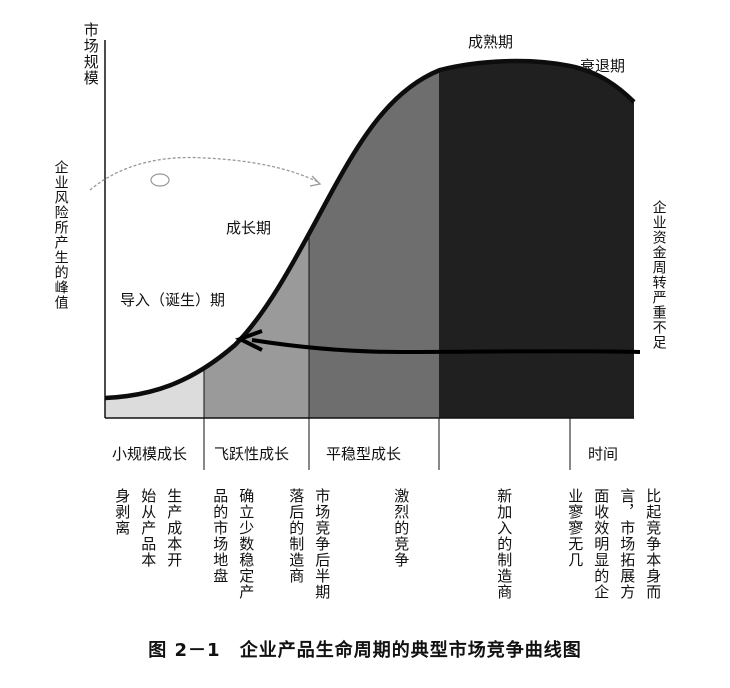 The height and width of the screenshot is (688, 730). Describe the element at coordinates (401, 528) in the screenshot. I see `desc-col-8: 激烈的竞争` at that location.